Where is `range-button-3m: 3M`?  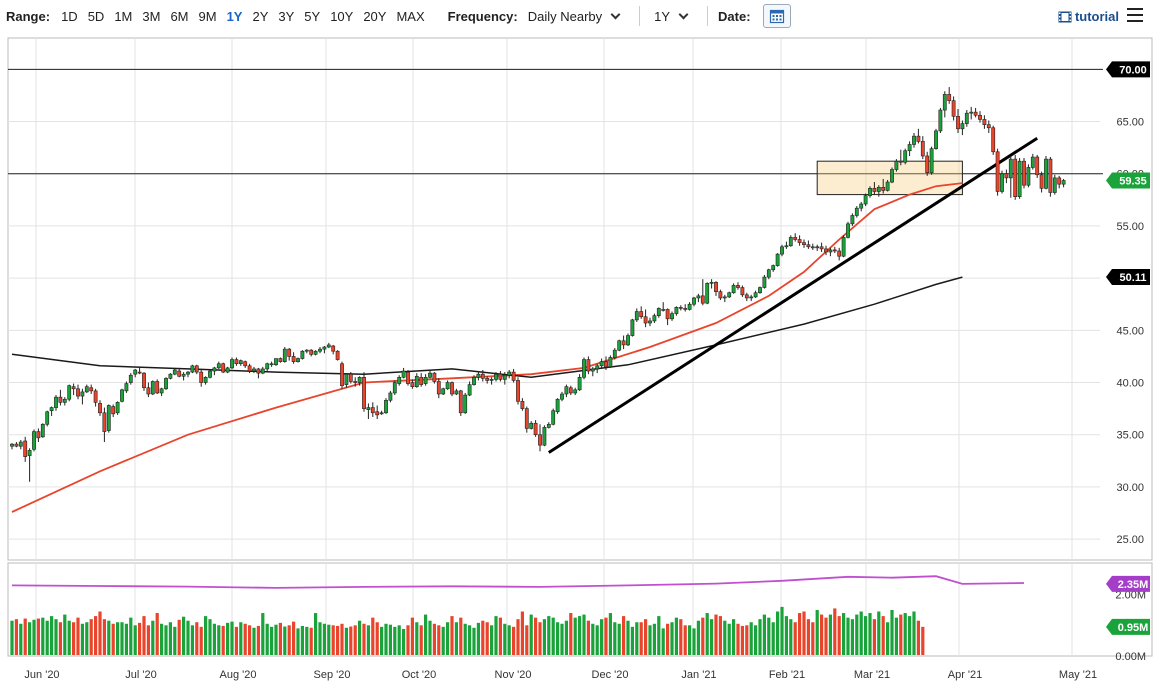 range-button-3m: 3M is located at coordinates (151, 16).